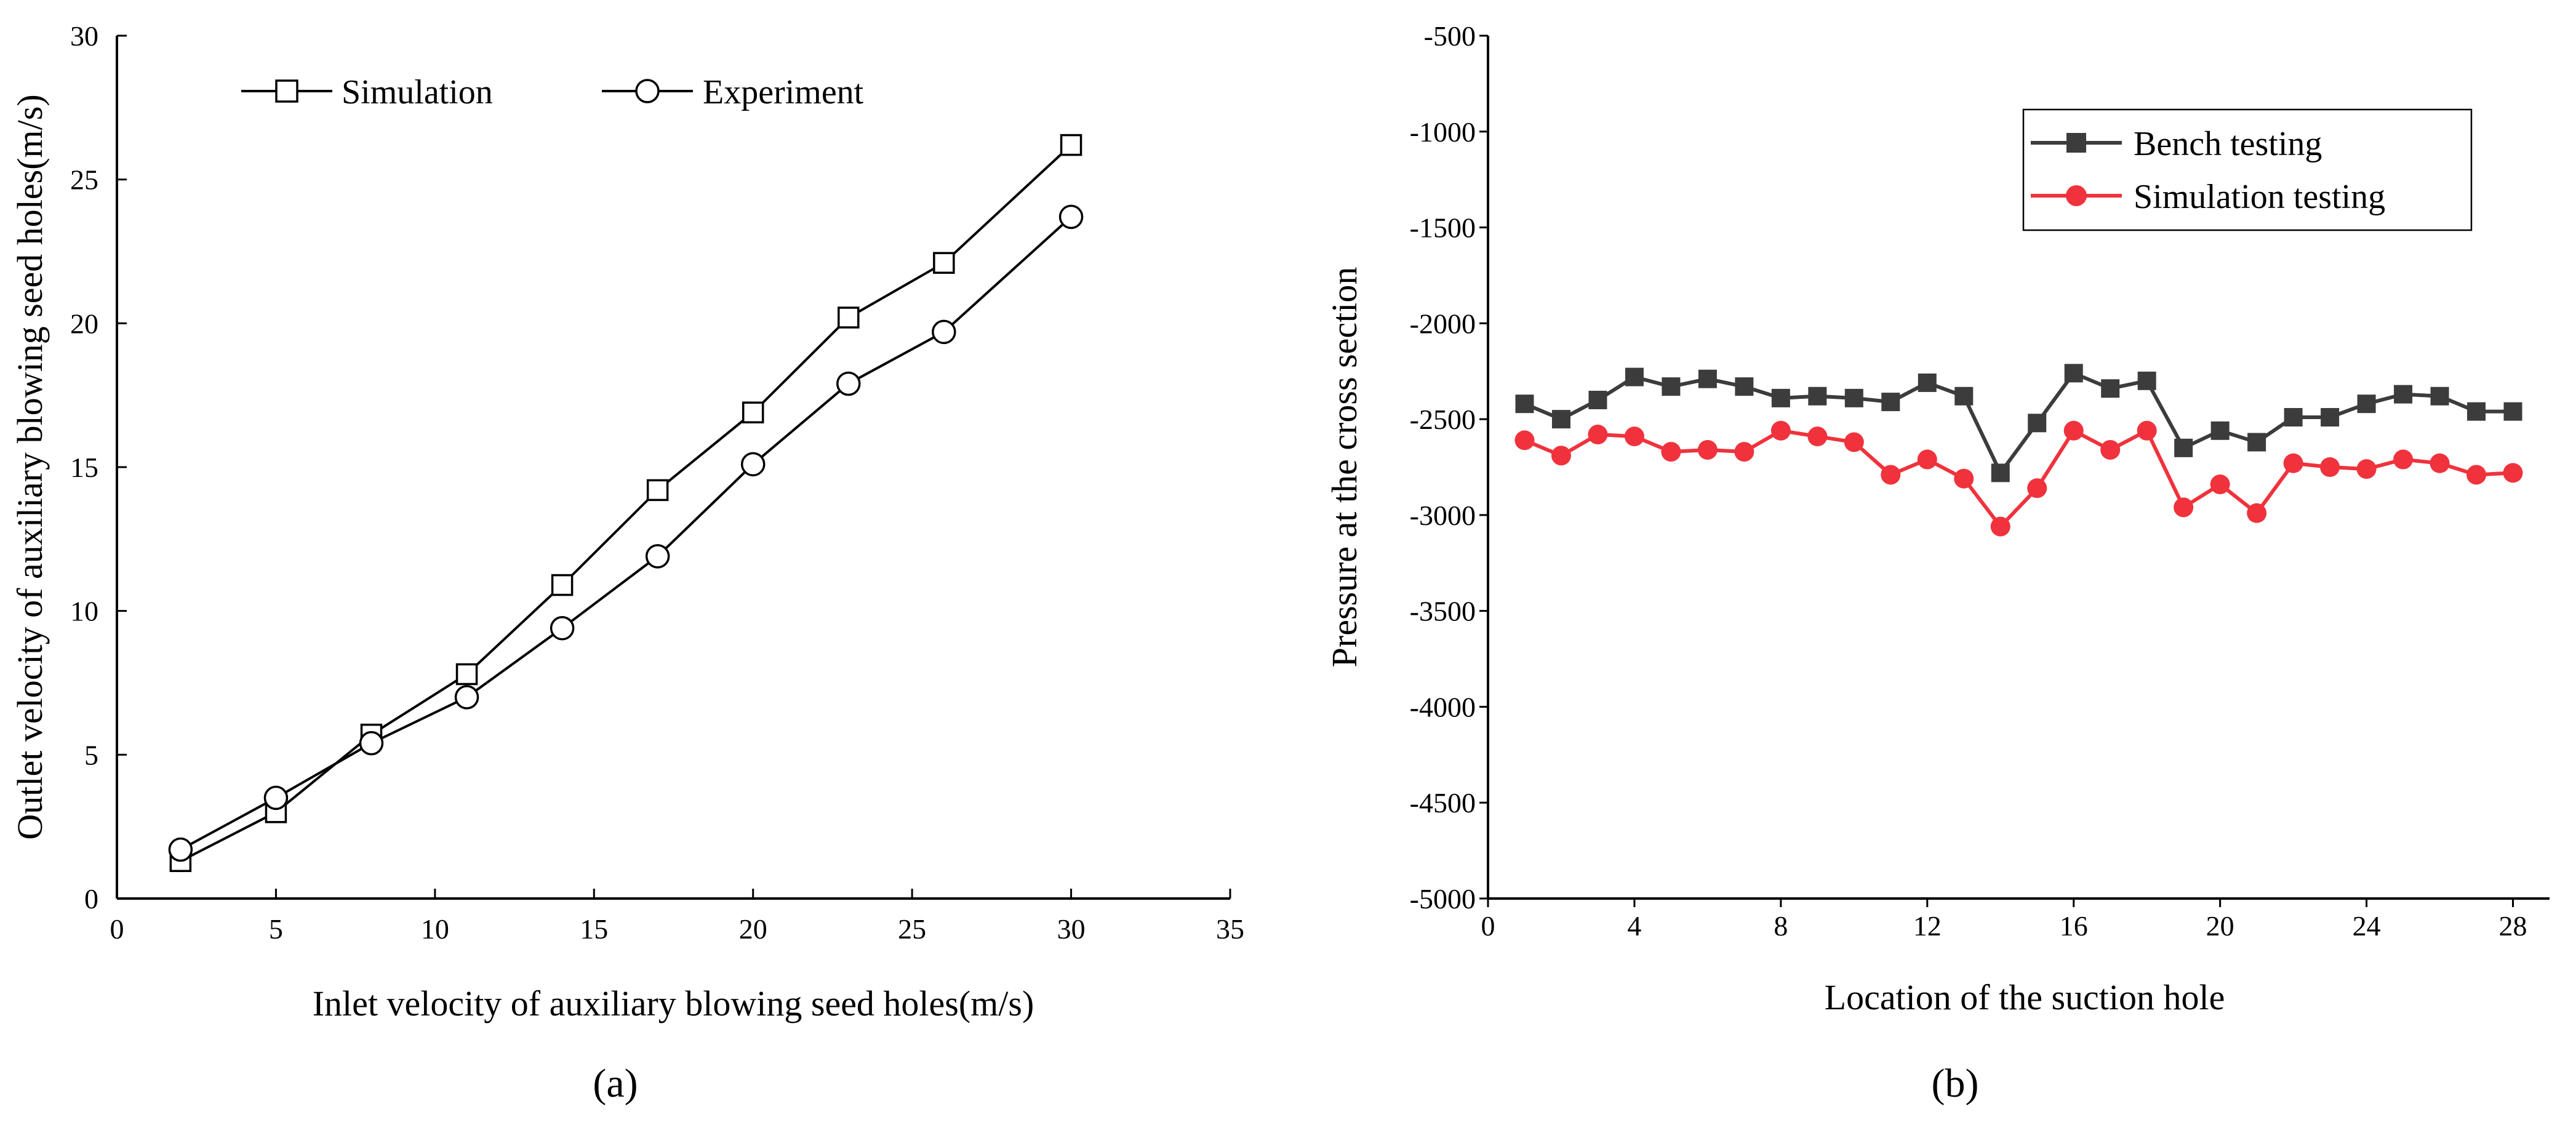  Describe the element at coordinates (1443, 611) in the screenshot. I see `chart-b-y-tick-label: -3500` at that location.